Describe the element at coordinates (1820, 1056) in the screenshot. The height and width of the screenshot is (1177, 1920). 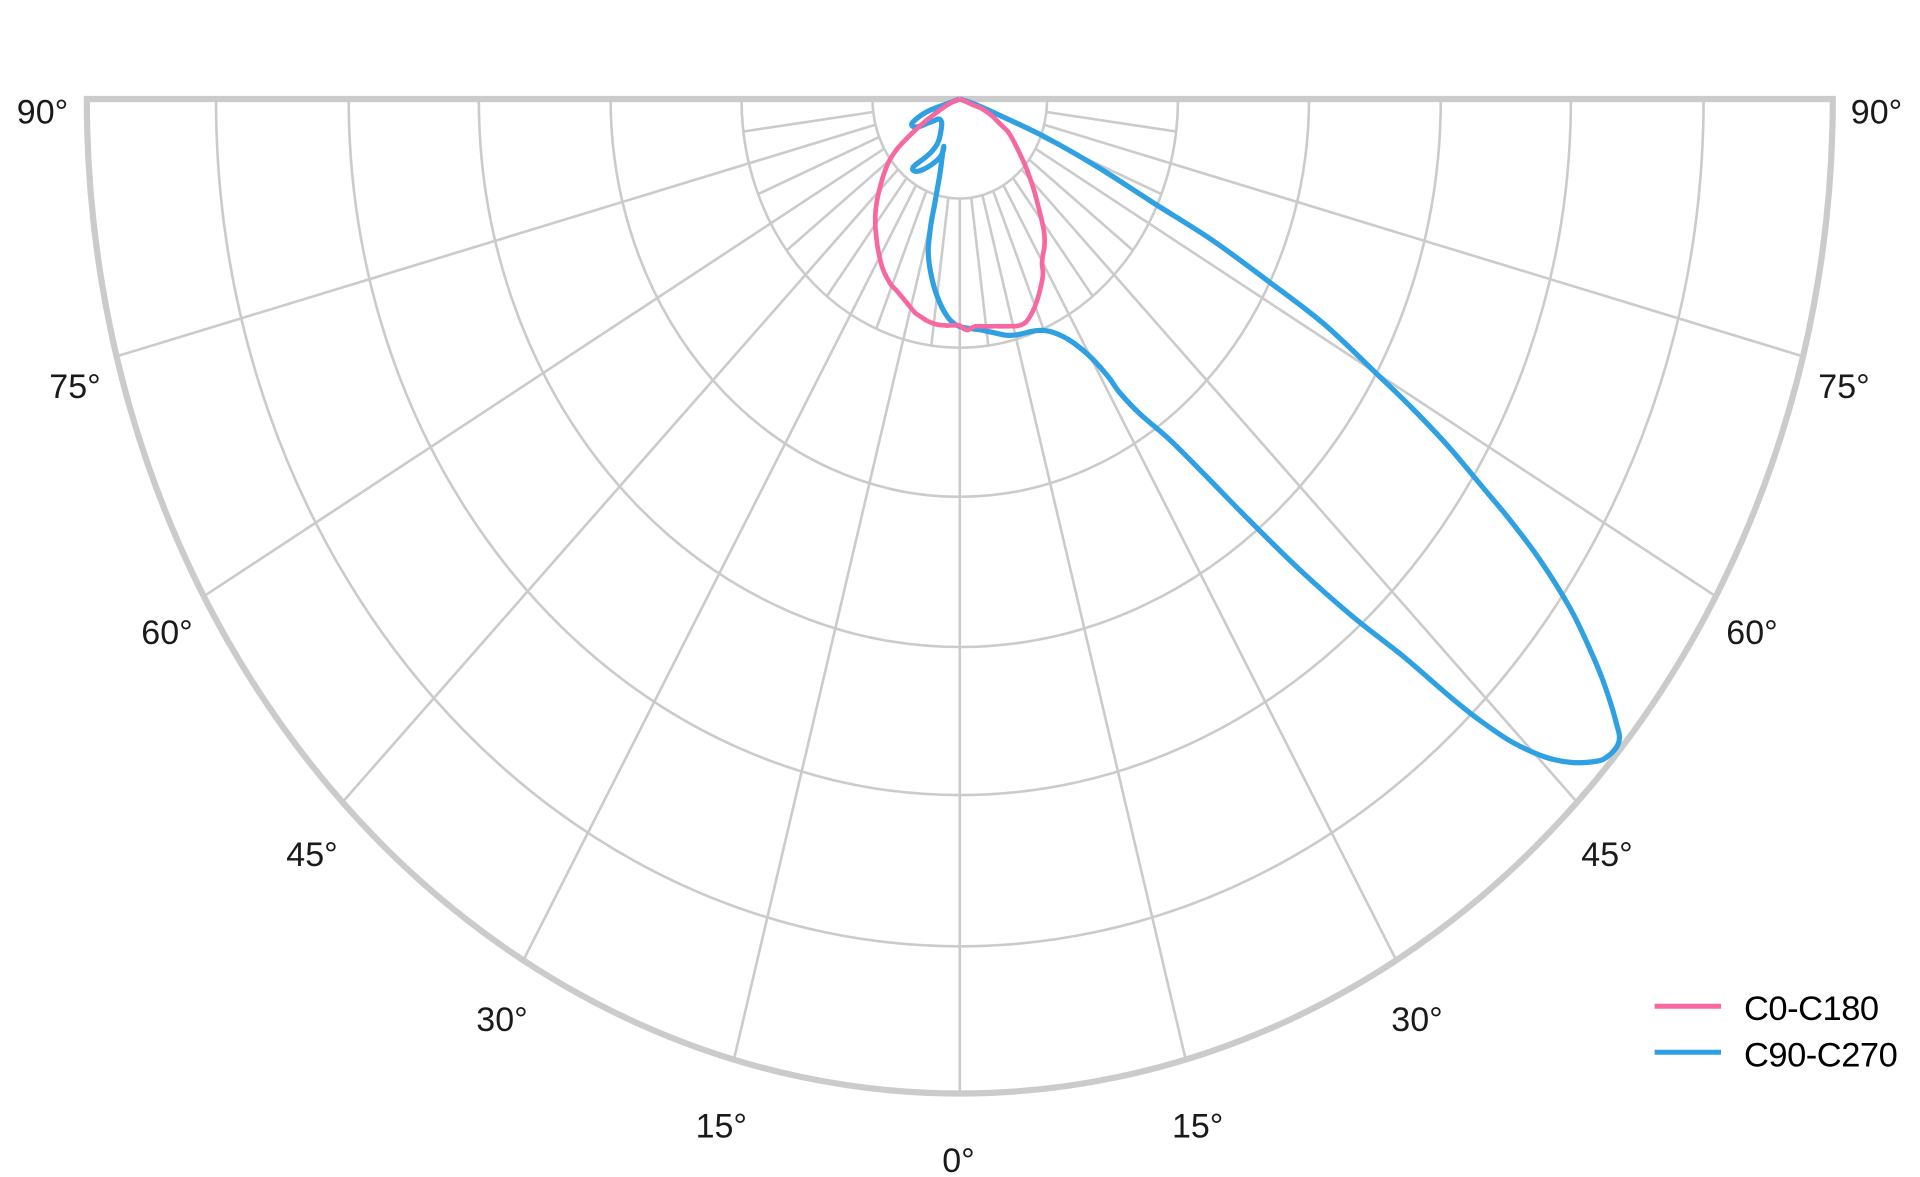
I see `svg-text: C90-C270` at that location.